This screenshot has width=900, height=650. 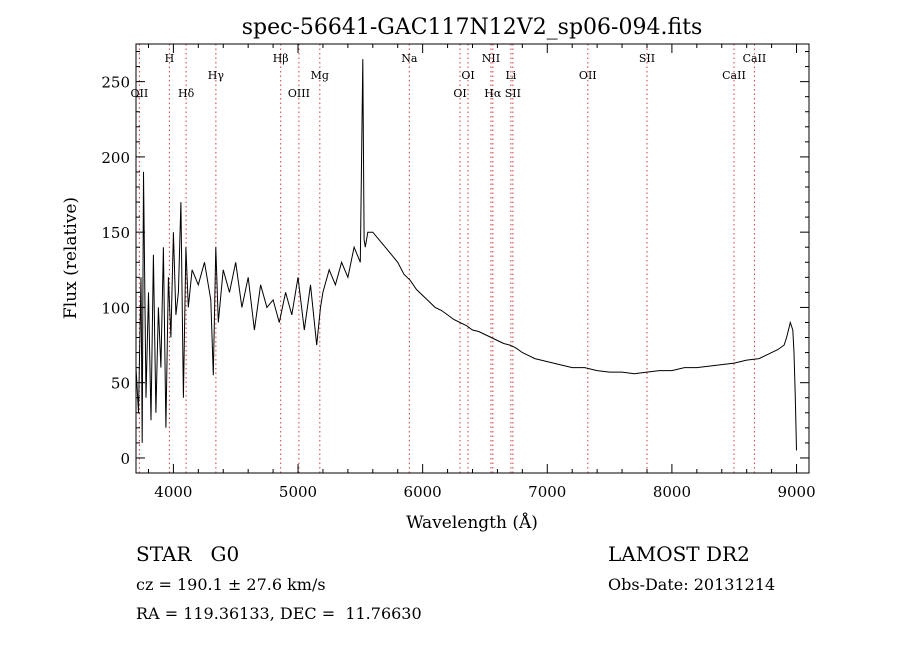 What do you see at coordinates (299, 93) in the screenshot?
I see `marker-label-5: OIII` at bounding box center [299, 93].